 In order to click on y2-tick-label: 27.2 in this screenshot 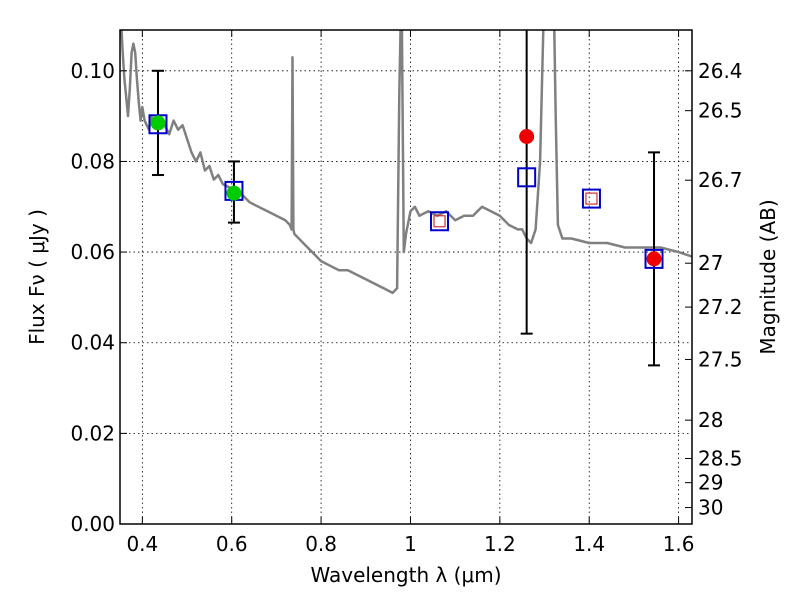, I will do `click(720, 307)`.